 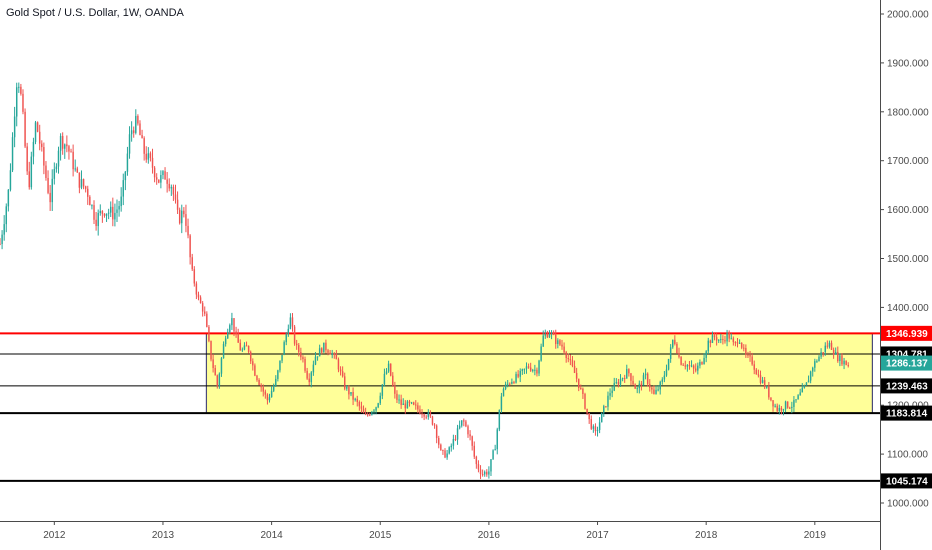 What do you see at coordinates (906, 481) in the screenshot?
I see `level-badge` at bounding box center [906, 481].